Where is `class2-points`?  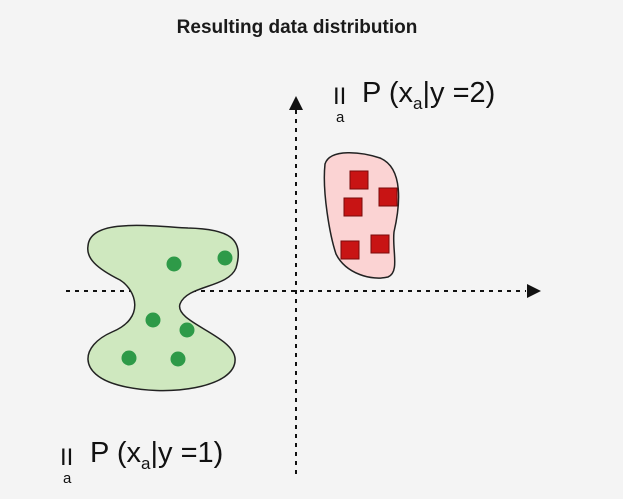
class2-points is located at coordinates (369, 215).